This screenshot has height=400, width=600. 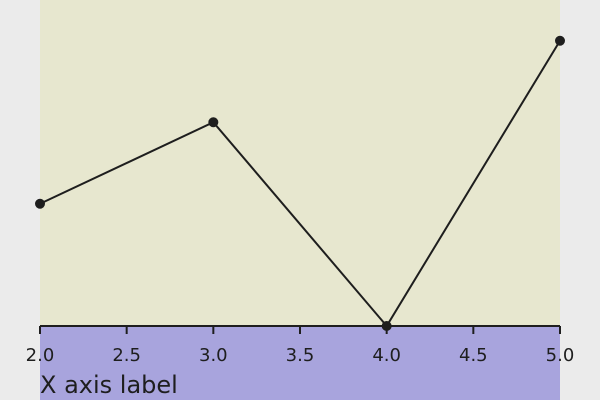 I want to click on x-tick-label: 2.0, so click(x=40, y=355).